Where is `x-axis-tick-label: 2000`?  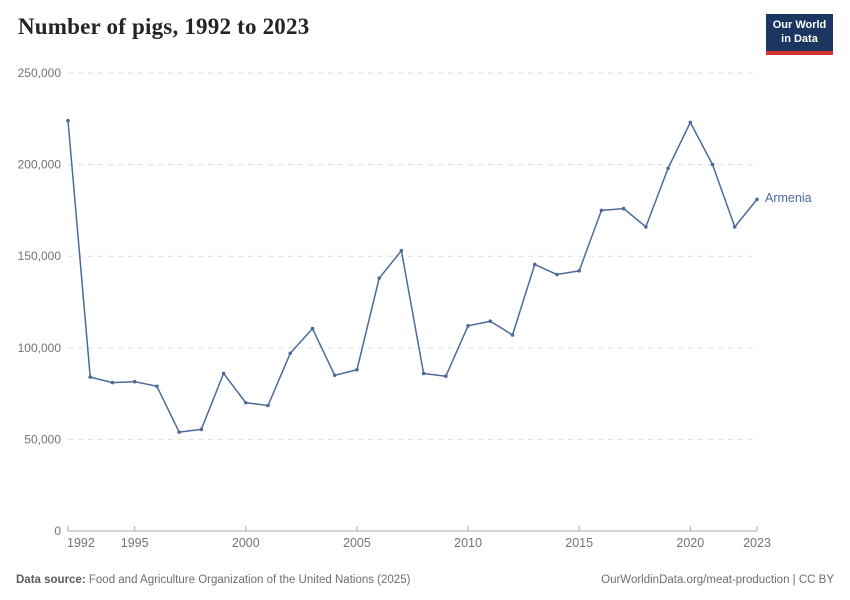 x-axis-tick-label: 2000 is located at coordinates (246, 543).